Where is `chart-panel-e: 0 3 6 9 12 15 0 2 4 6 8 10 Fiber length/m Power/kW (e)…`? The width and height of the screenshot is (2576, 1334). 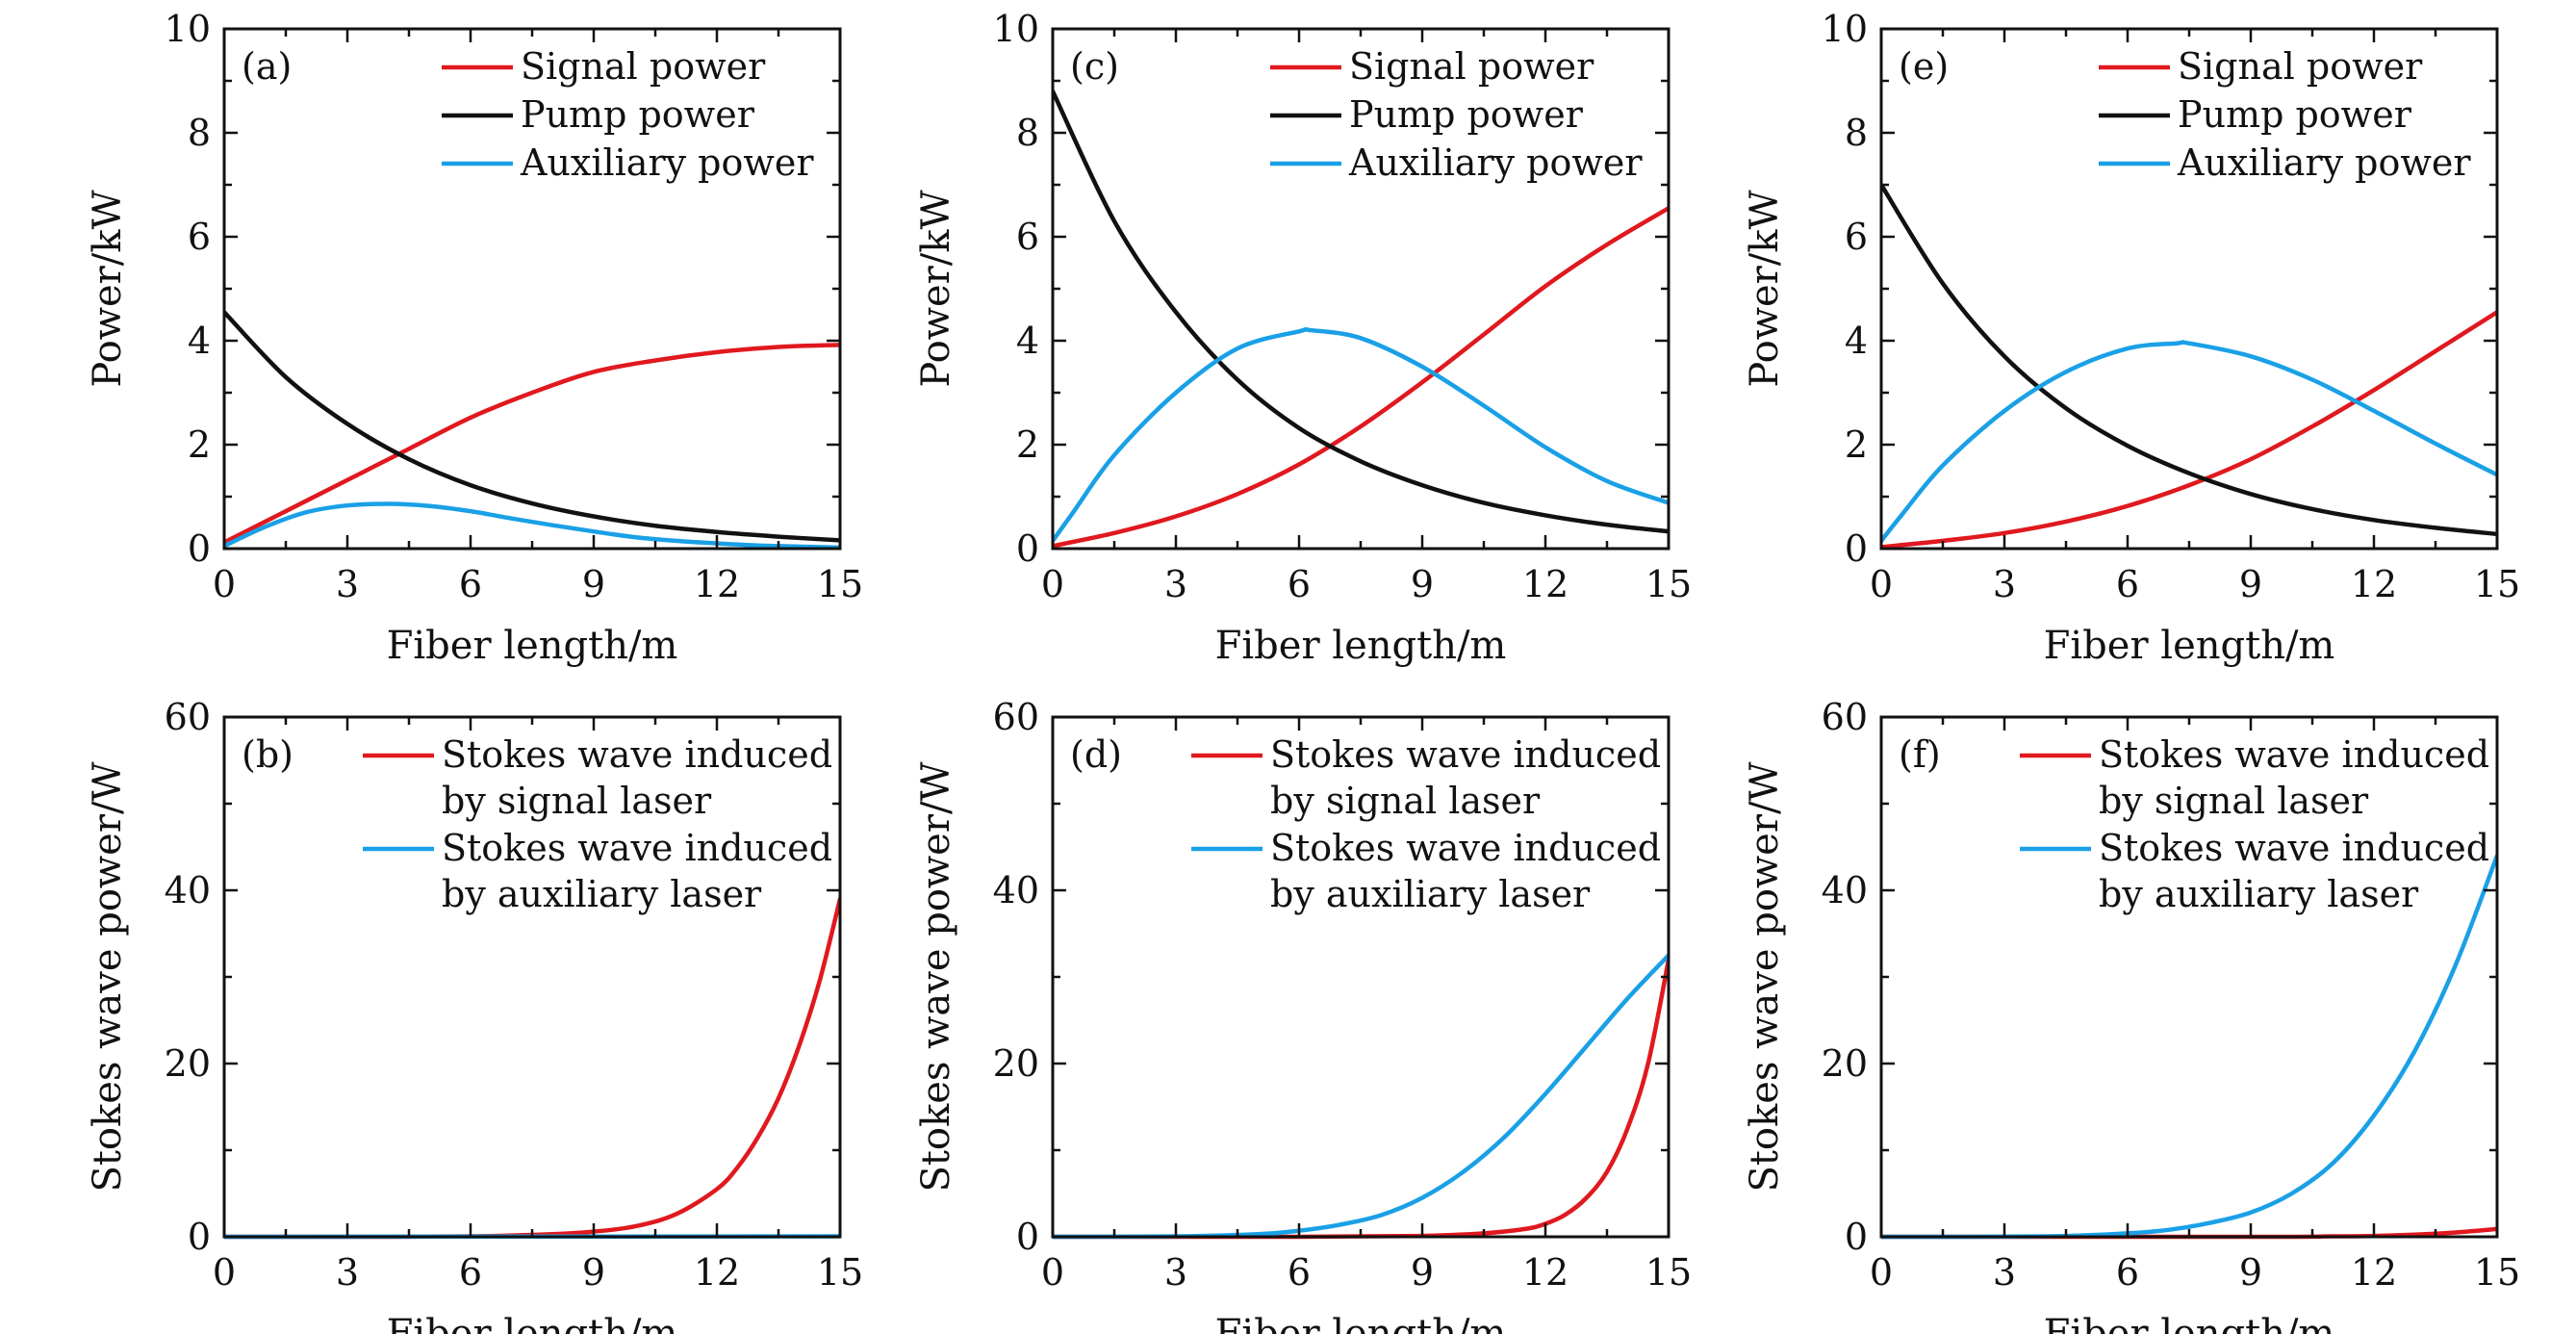
chart-panel-e: 0 3 6 9 12 15 0 2 4 6 8 10 Fiber length/m Power/kW (e)… is located at coordinates (2131, 338).